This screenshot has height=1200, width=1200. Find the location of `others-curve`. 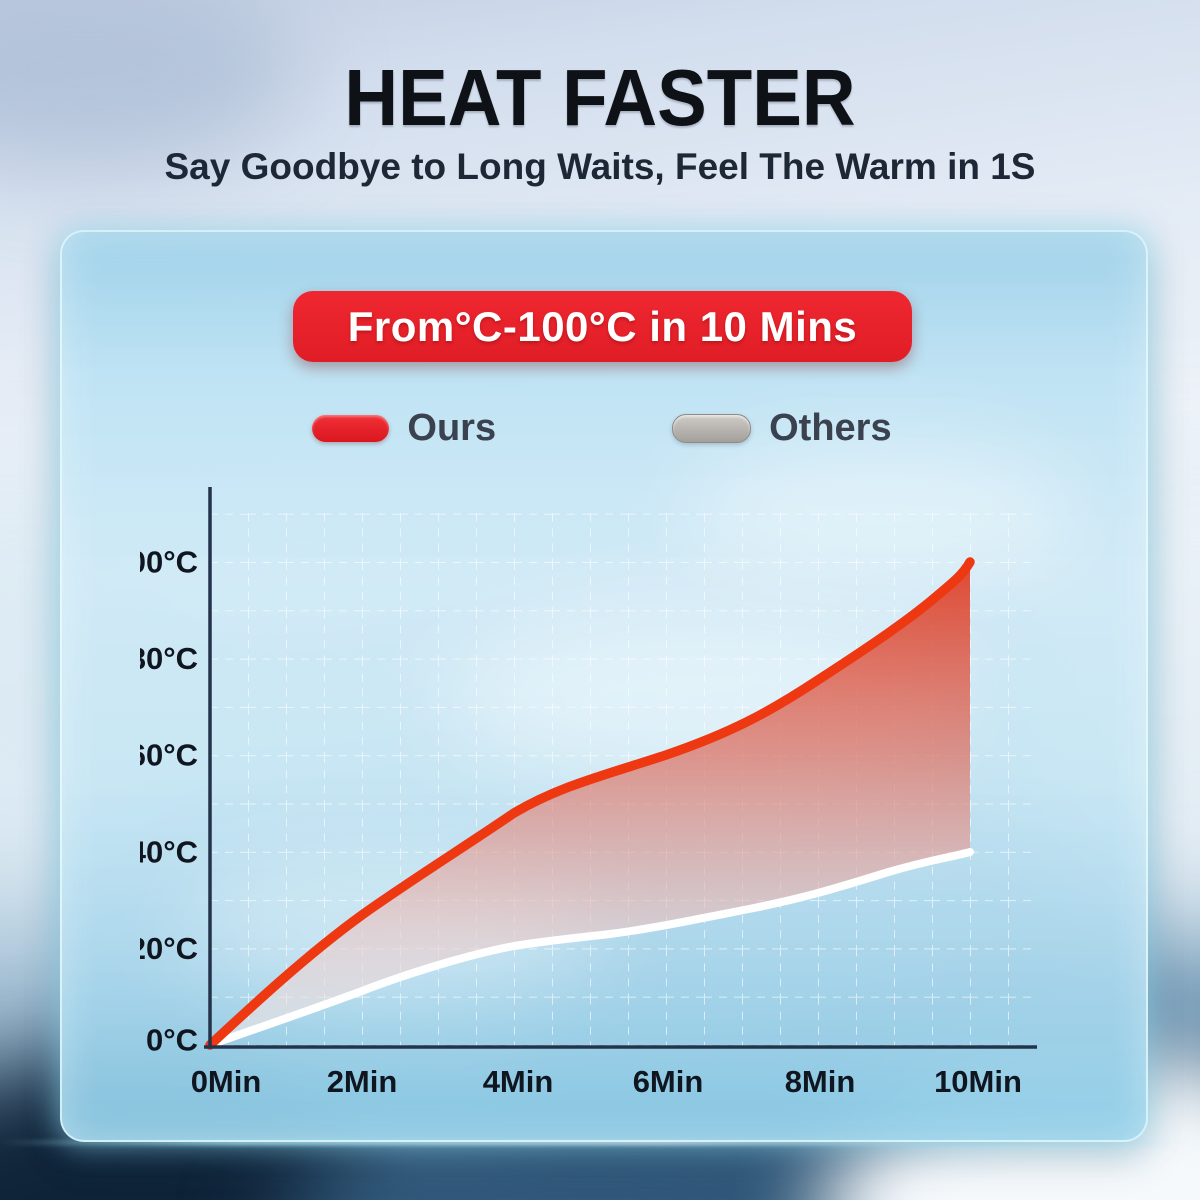

others-curve is located at coordinates (590, 948).